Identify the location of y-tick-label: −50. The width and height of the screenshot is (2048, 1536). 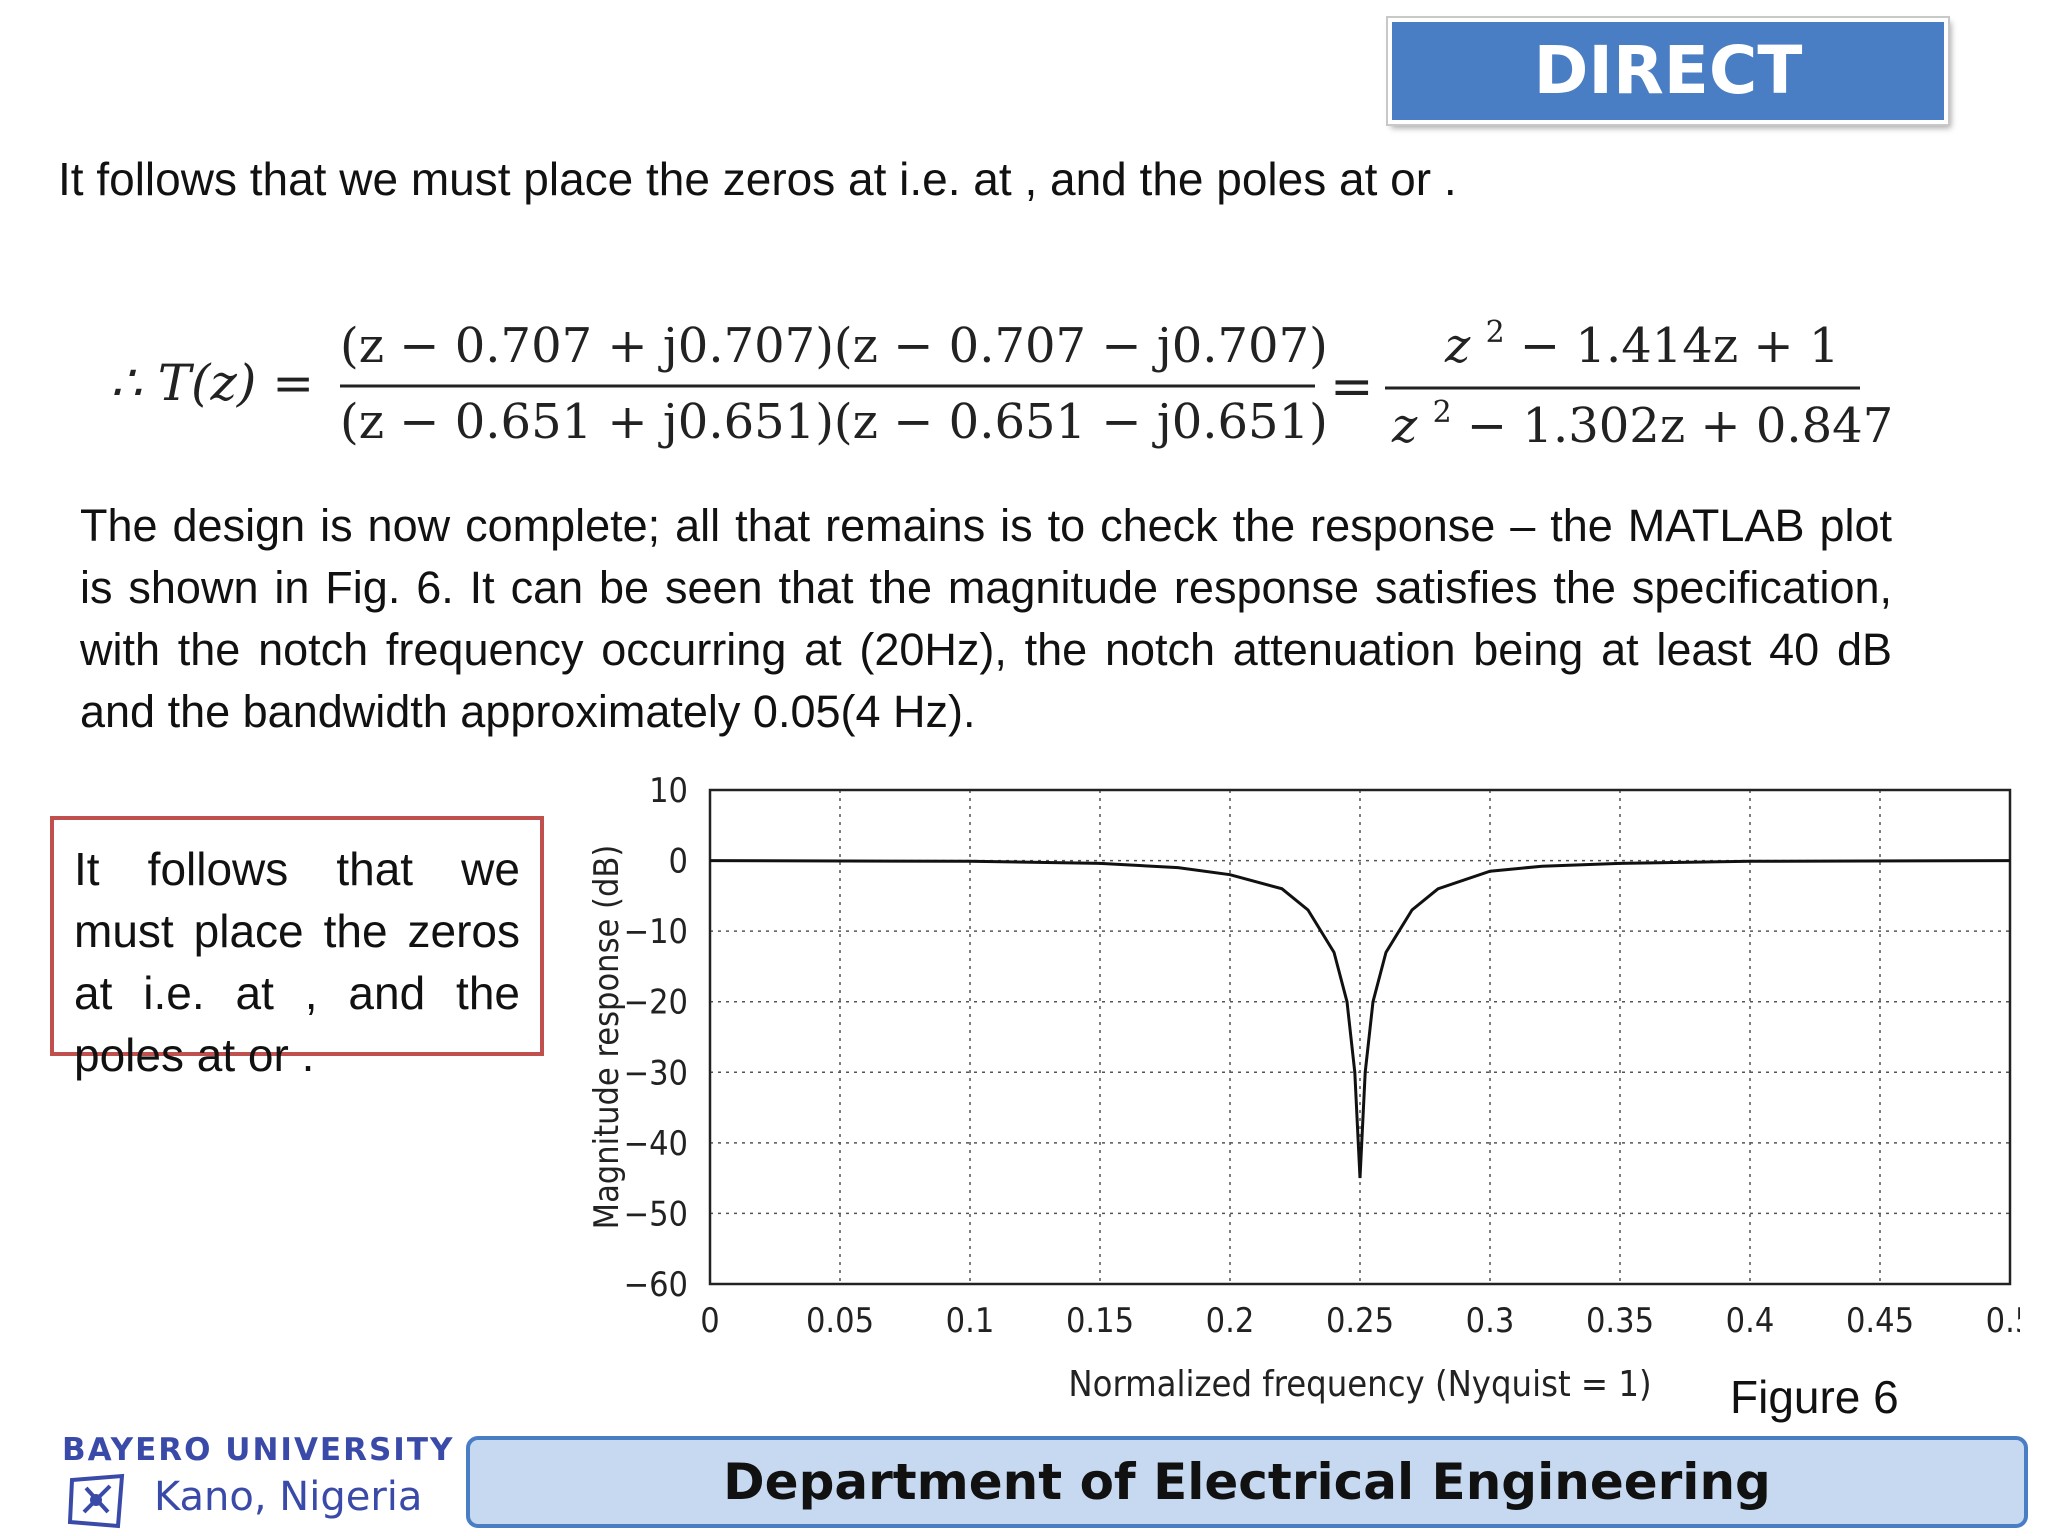
(655, 1214).